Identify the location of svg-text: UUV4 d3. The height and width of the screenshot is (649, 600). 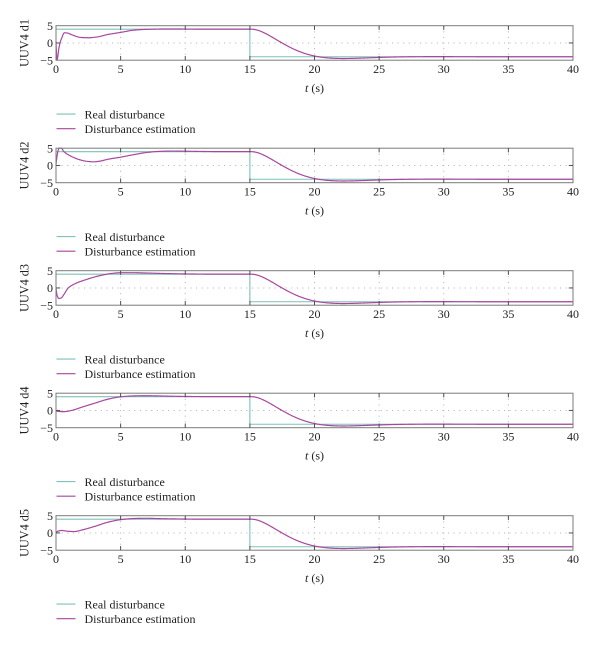
(25, 288).